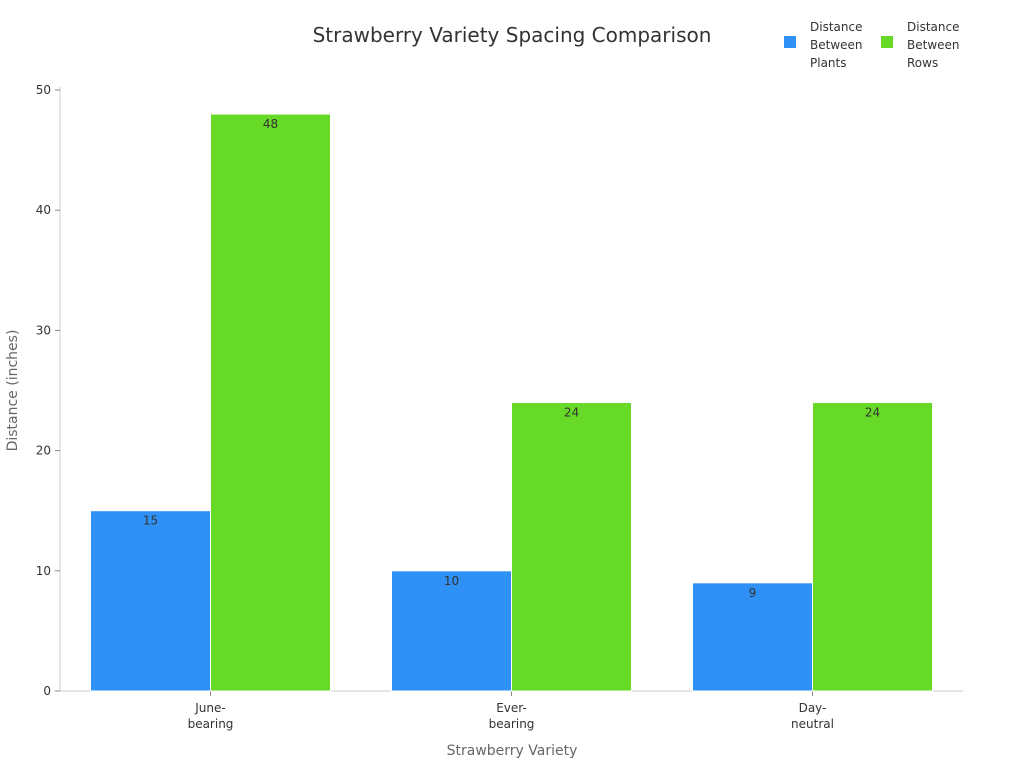 This screenshot has height=768, width=1024. I want to click on y-tick-label: 40, so click(43, 210).